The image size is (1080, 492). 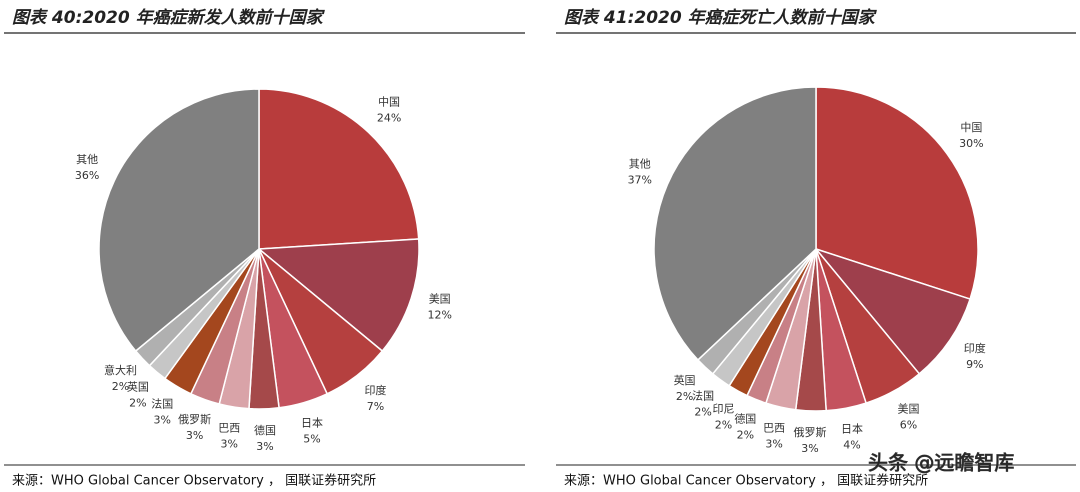 What do you see at coordinates (389, 117) in the screenshot?
I see `slice-value: 24%` at bounding box center [389, 117].